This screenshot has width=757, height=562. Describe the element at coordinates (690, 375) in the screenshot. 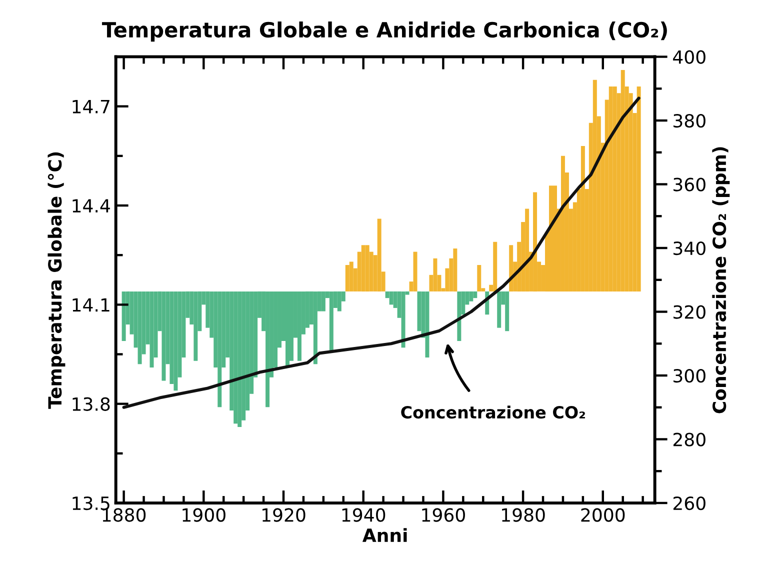

I see `y2-tick-label: 300` at that location.